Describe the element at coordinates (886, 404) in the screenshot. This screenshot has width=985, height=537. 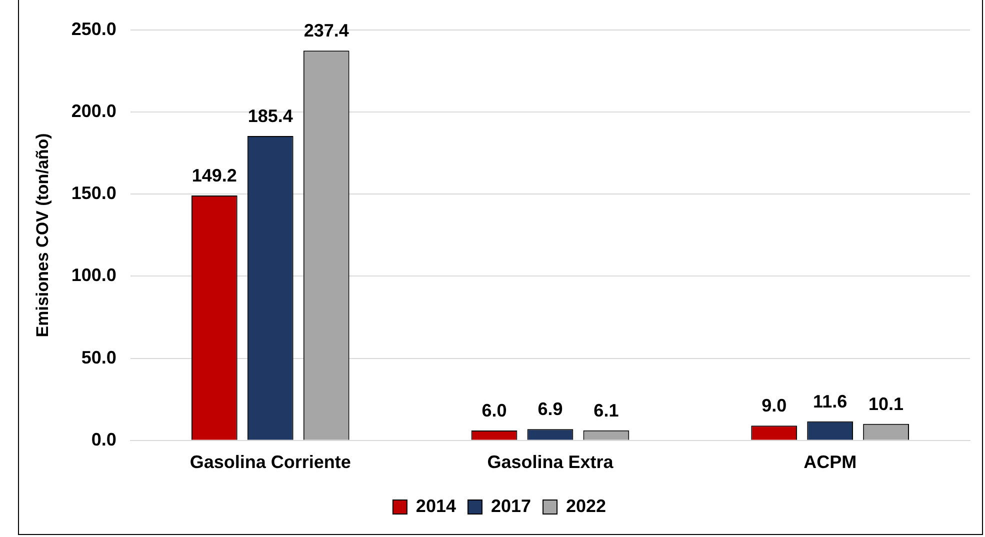
I see `data-label: 10.1` at that location.